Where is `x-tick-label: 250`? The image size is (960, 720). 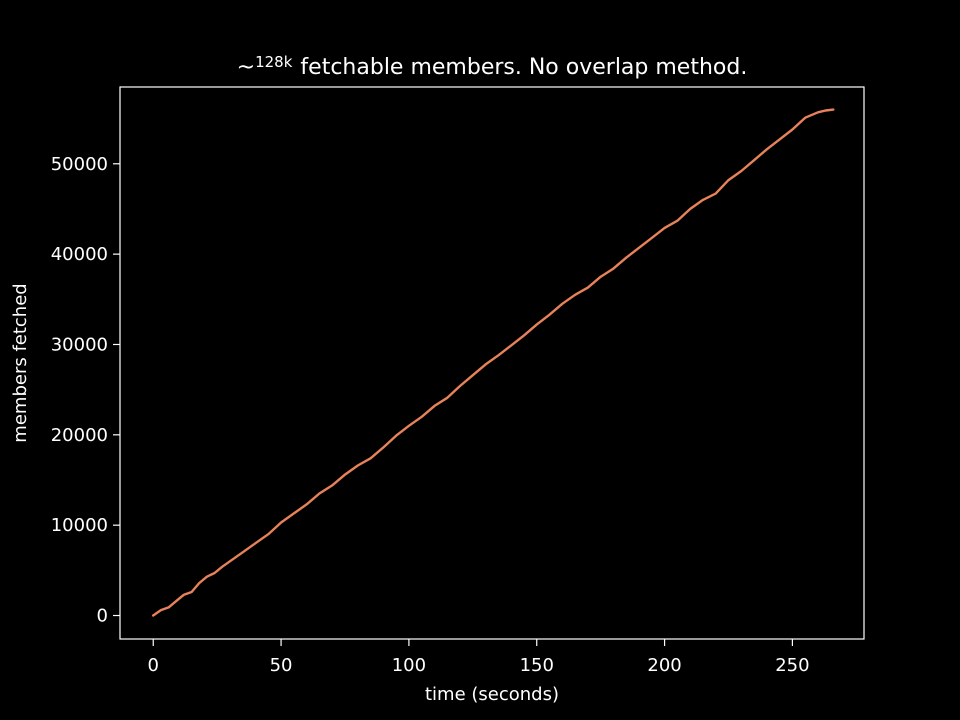
x-tick-label: 250 is located at coordinates (792, 665).